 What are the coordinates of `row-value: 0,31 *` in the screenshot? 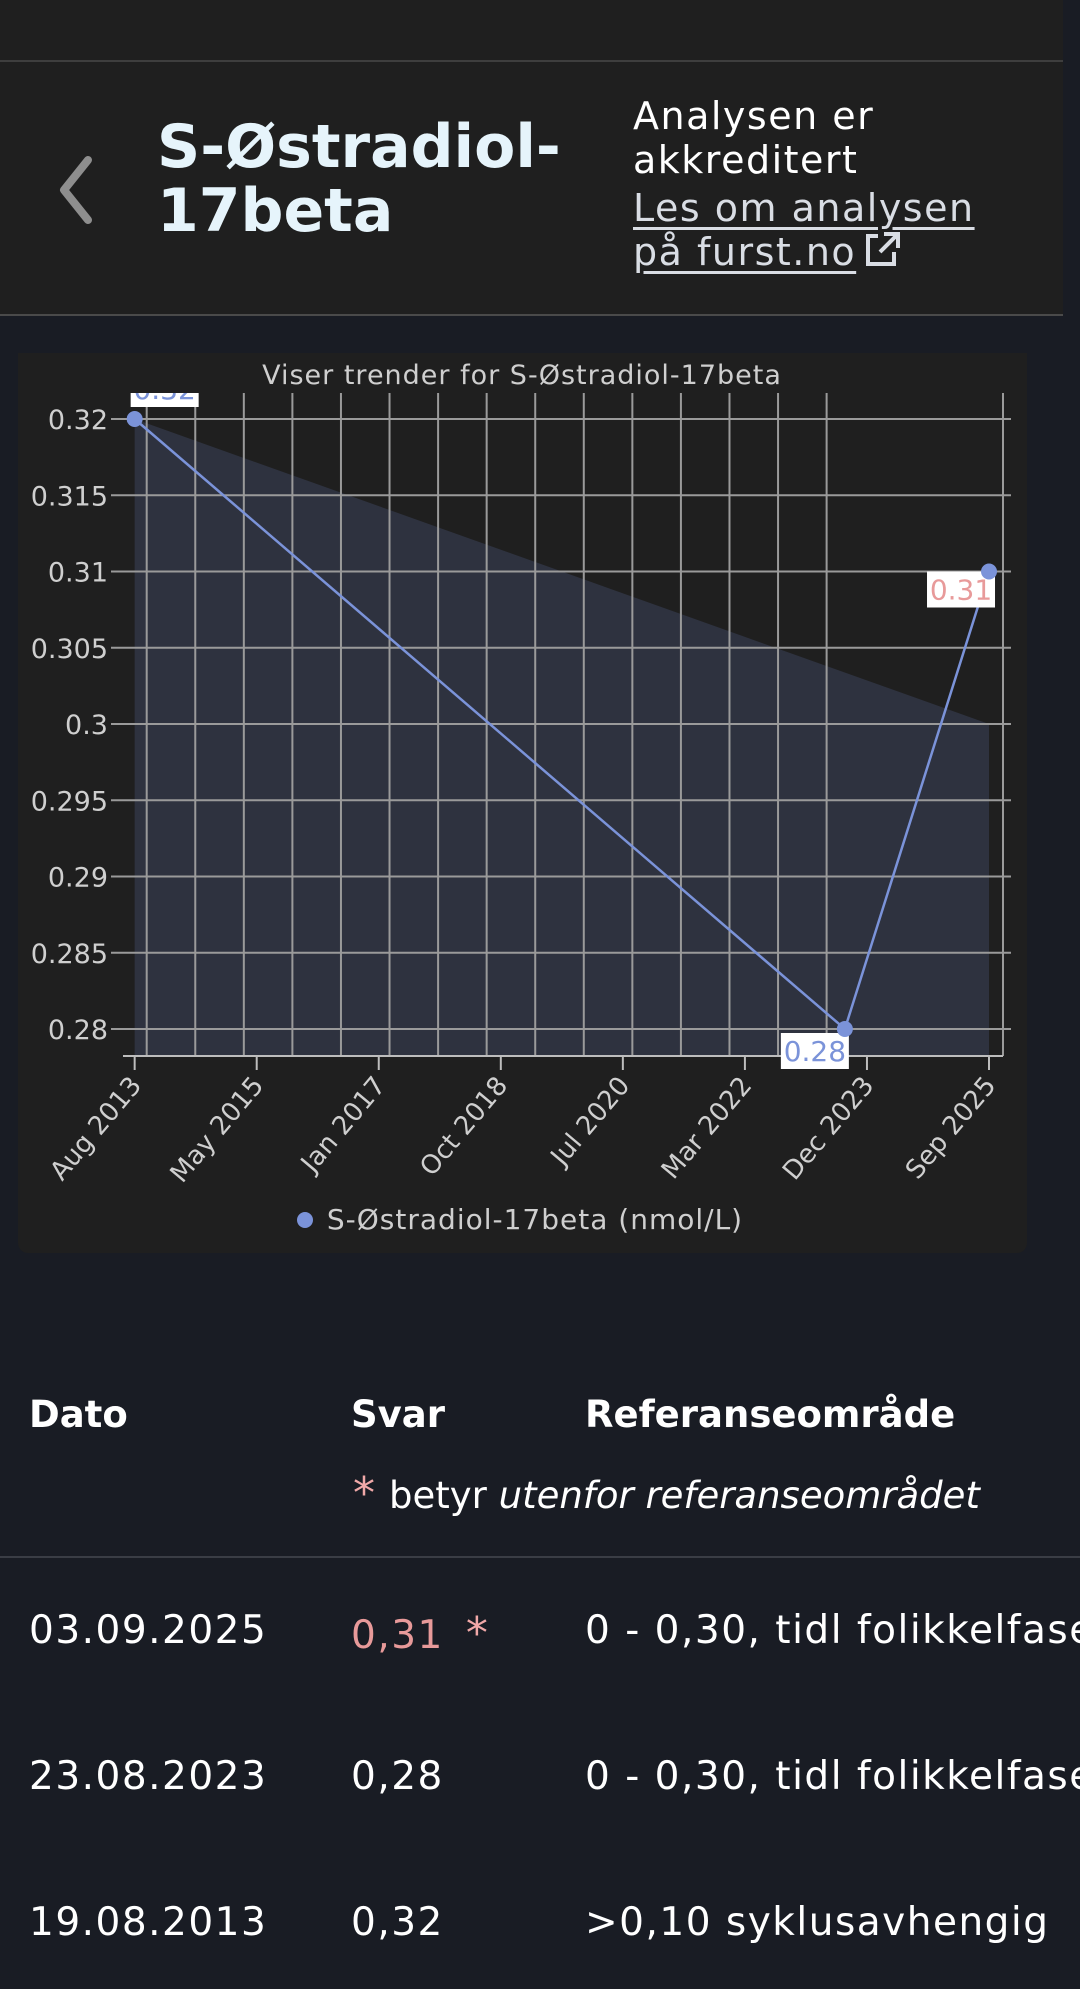 It's located at (420, 1633).